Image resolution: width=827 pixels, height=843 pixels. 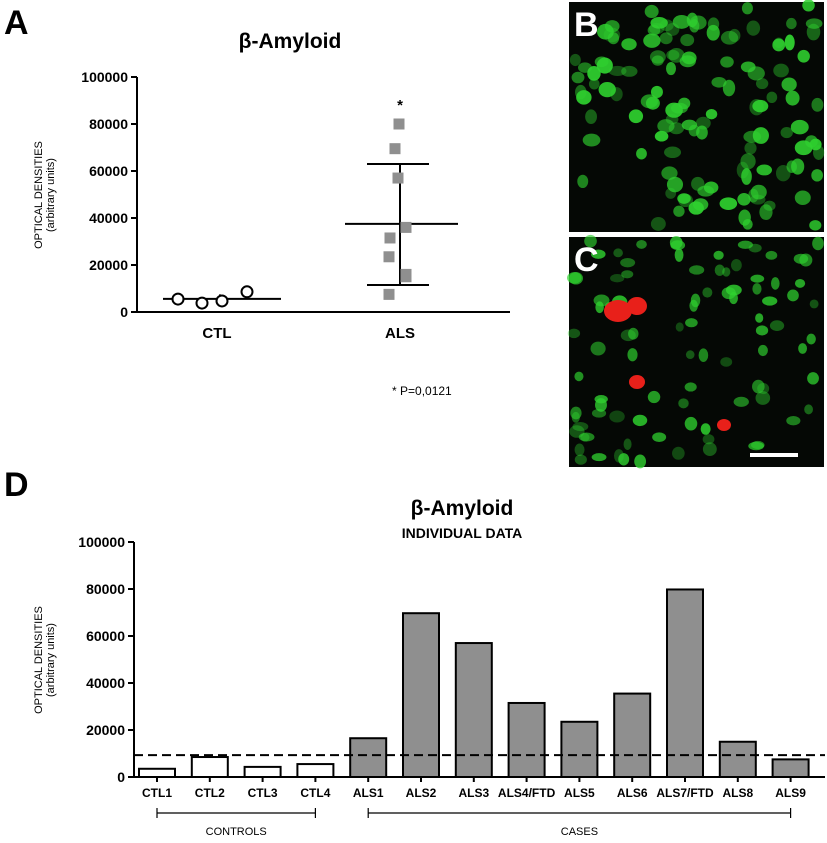 I want to click on panel-d-category-label: ALS7/FTD, so click(x=685, y=793).